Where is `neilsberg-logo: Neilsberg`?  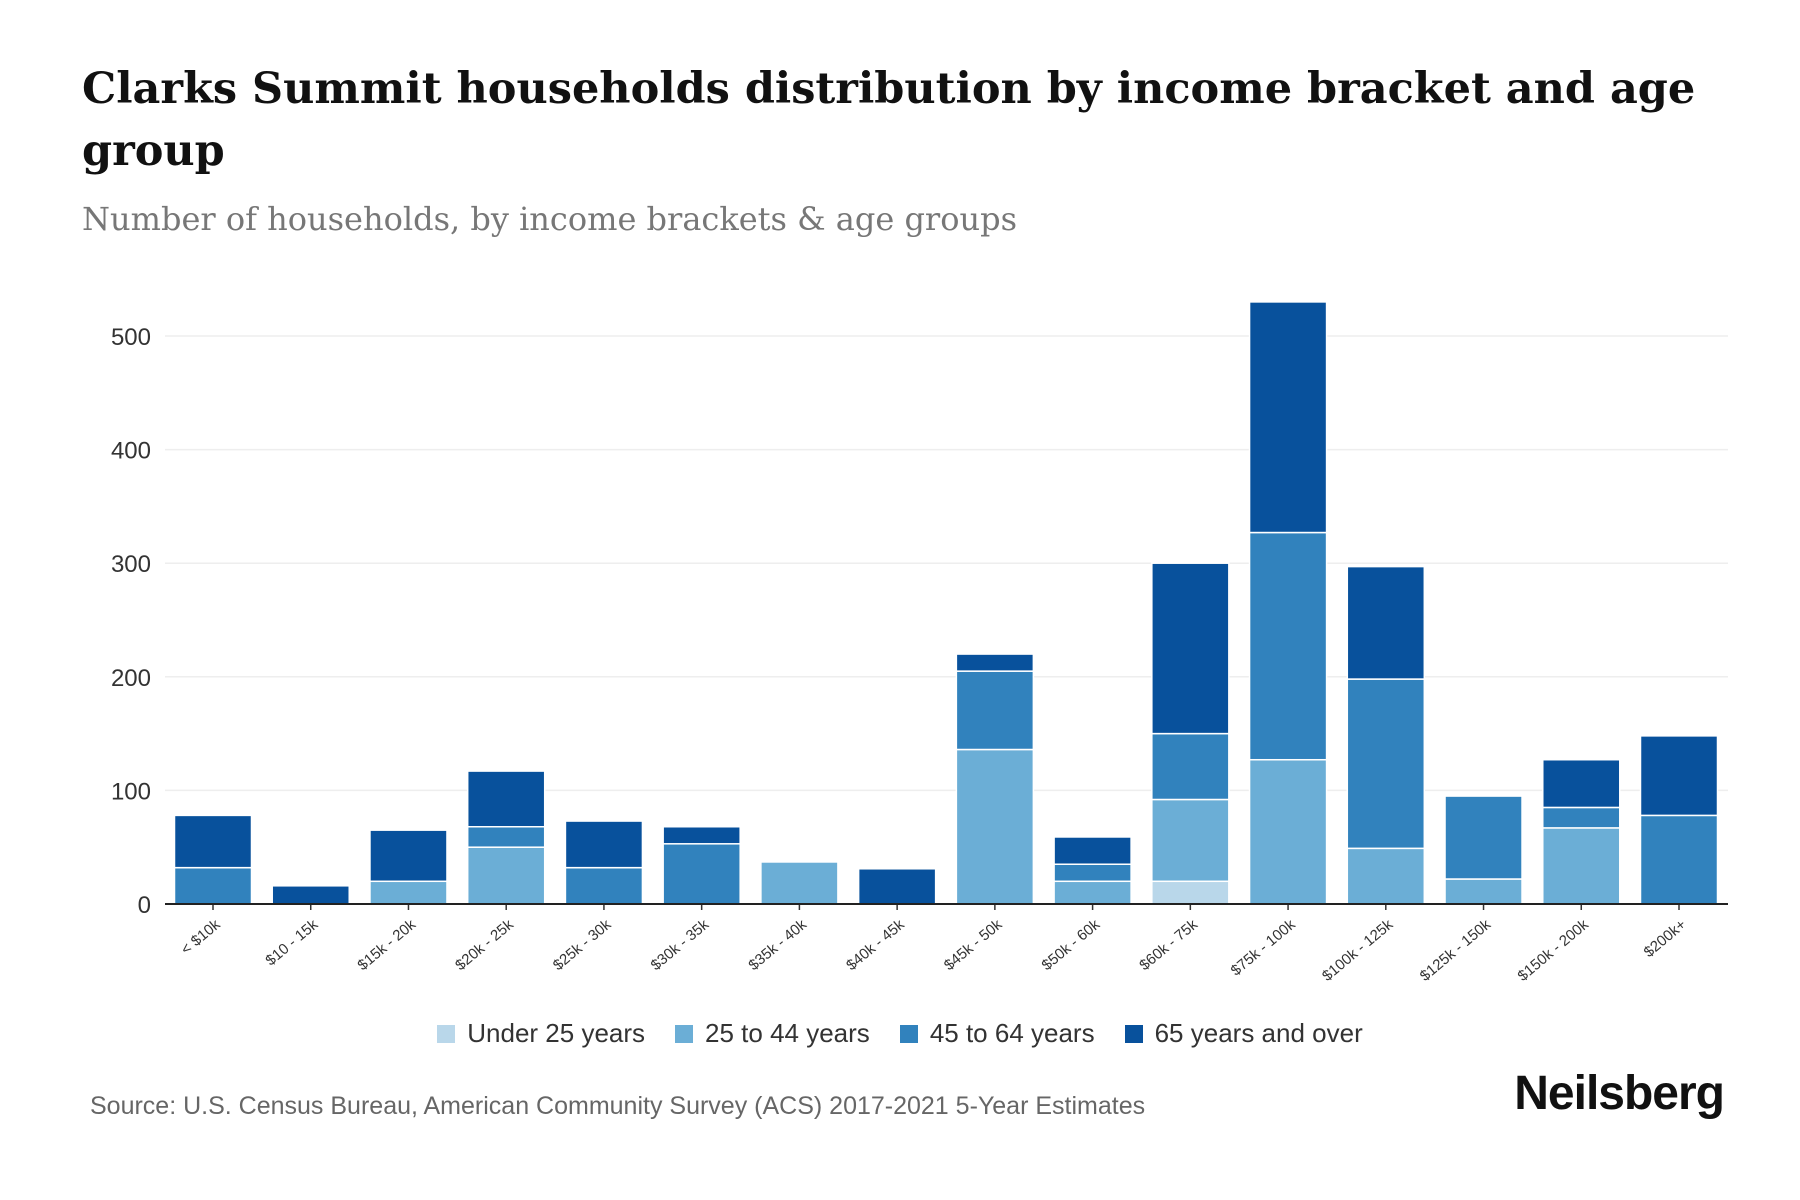
neilsberg-logo: Neilsberg is located at coordinates (1619, 1093).